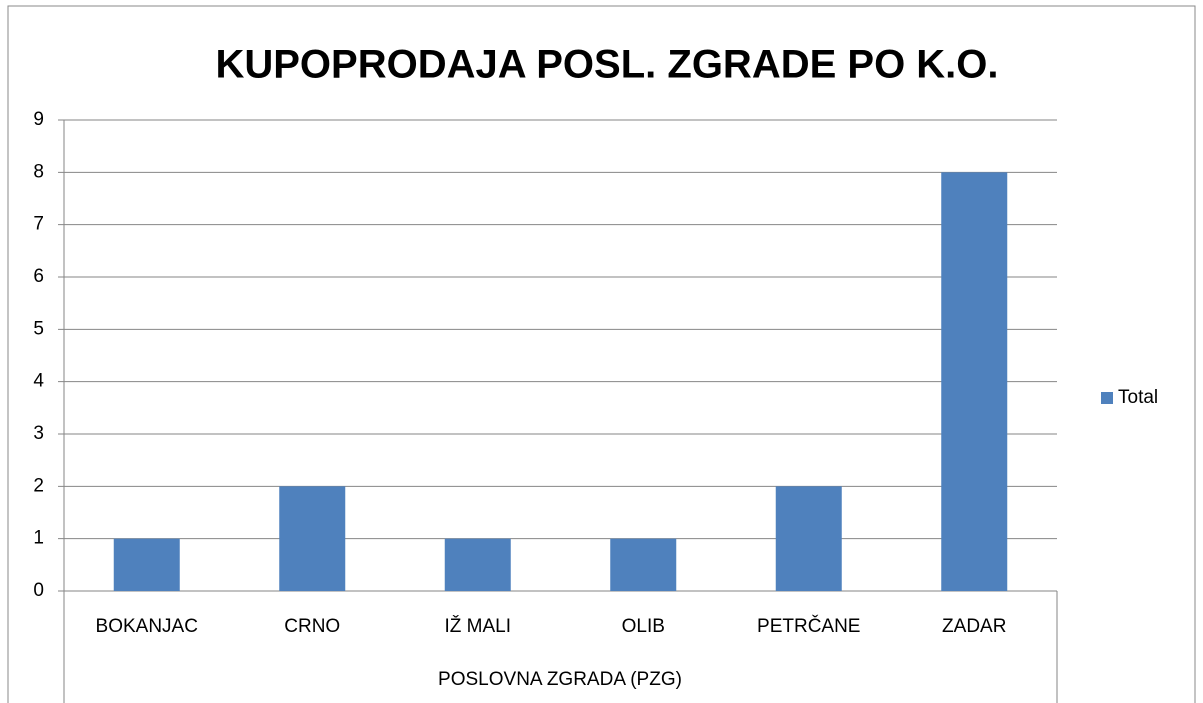  What do you see at coordinates (312, 626) in the screenshot?
I see `x-tick-label: CRNO` at bounding box center [312, 626].